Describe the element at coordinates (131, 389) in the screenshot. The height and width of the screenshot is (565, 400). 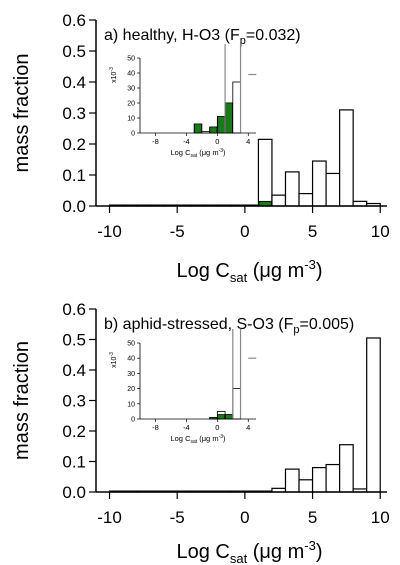
I see `inset-y-tick-label: 20` at that location.